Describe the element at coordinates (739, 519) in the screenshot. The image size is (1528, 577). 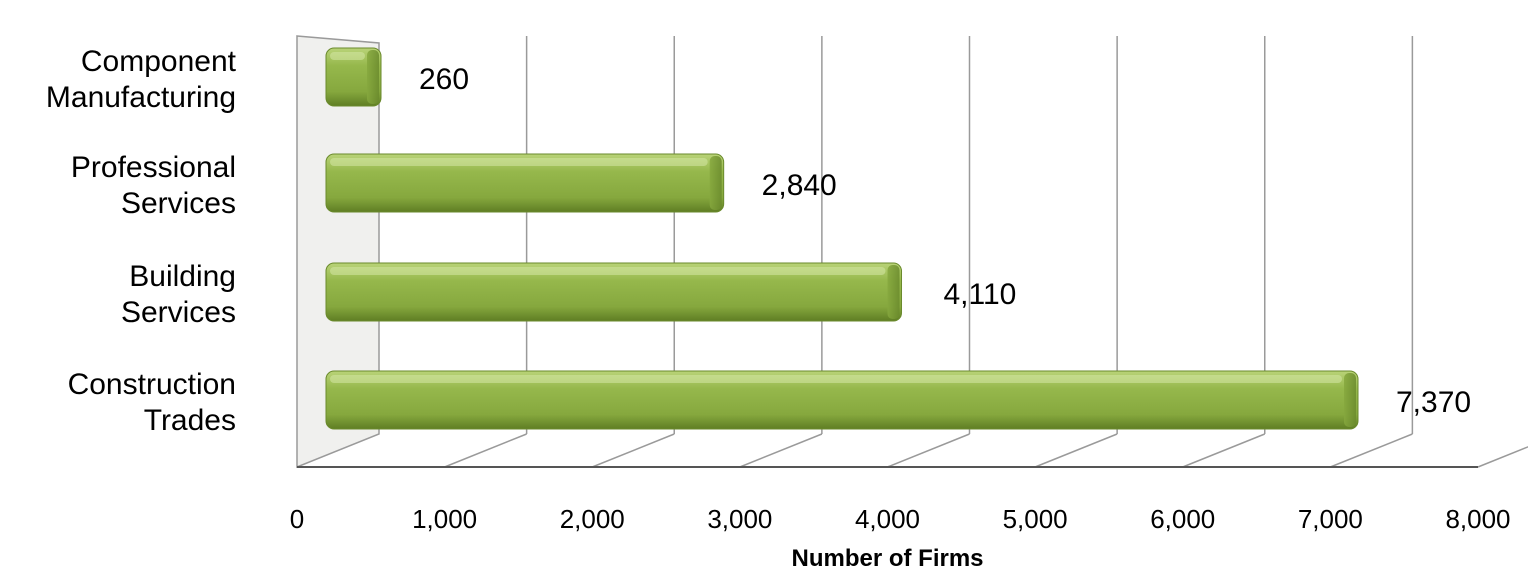
I see `x-tick-label: 3,000` at that location.